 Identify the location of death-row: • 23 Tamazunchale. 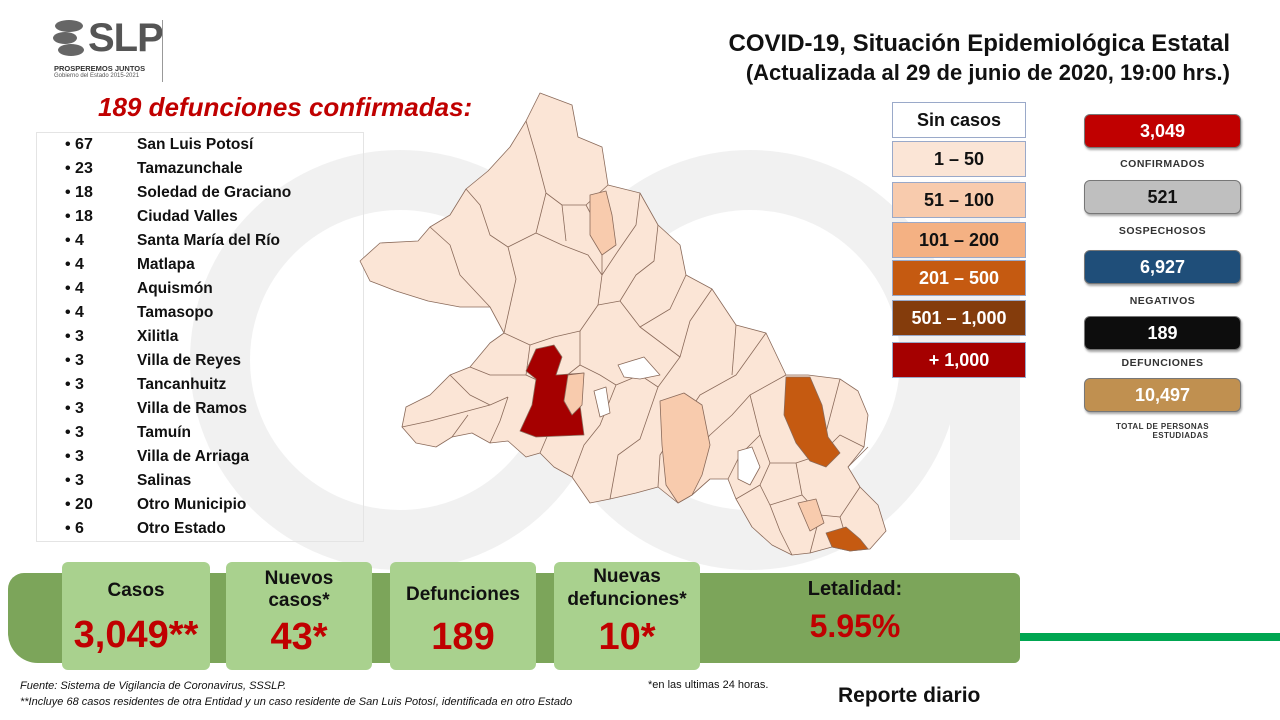
(200, 169).